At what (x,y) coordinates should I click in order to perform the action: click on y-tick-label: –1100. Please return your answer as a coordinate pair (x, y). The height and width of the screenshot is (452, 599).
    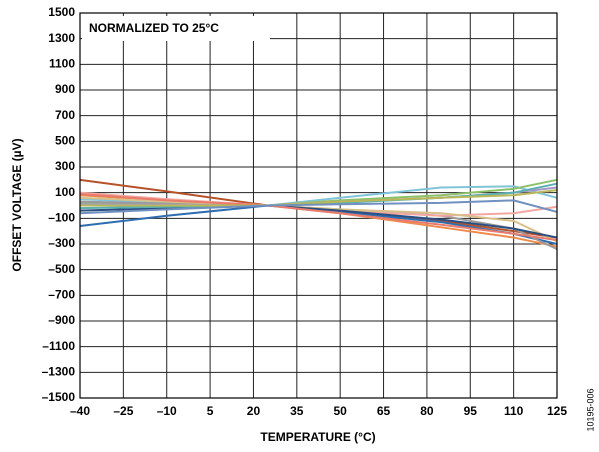
    Looking at the image, I should click on (58, 346).